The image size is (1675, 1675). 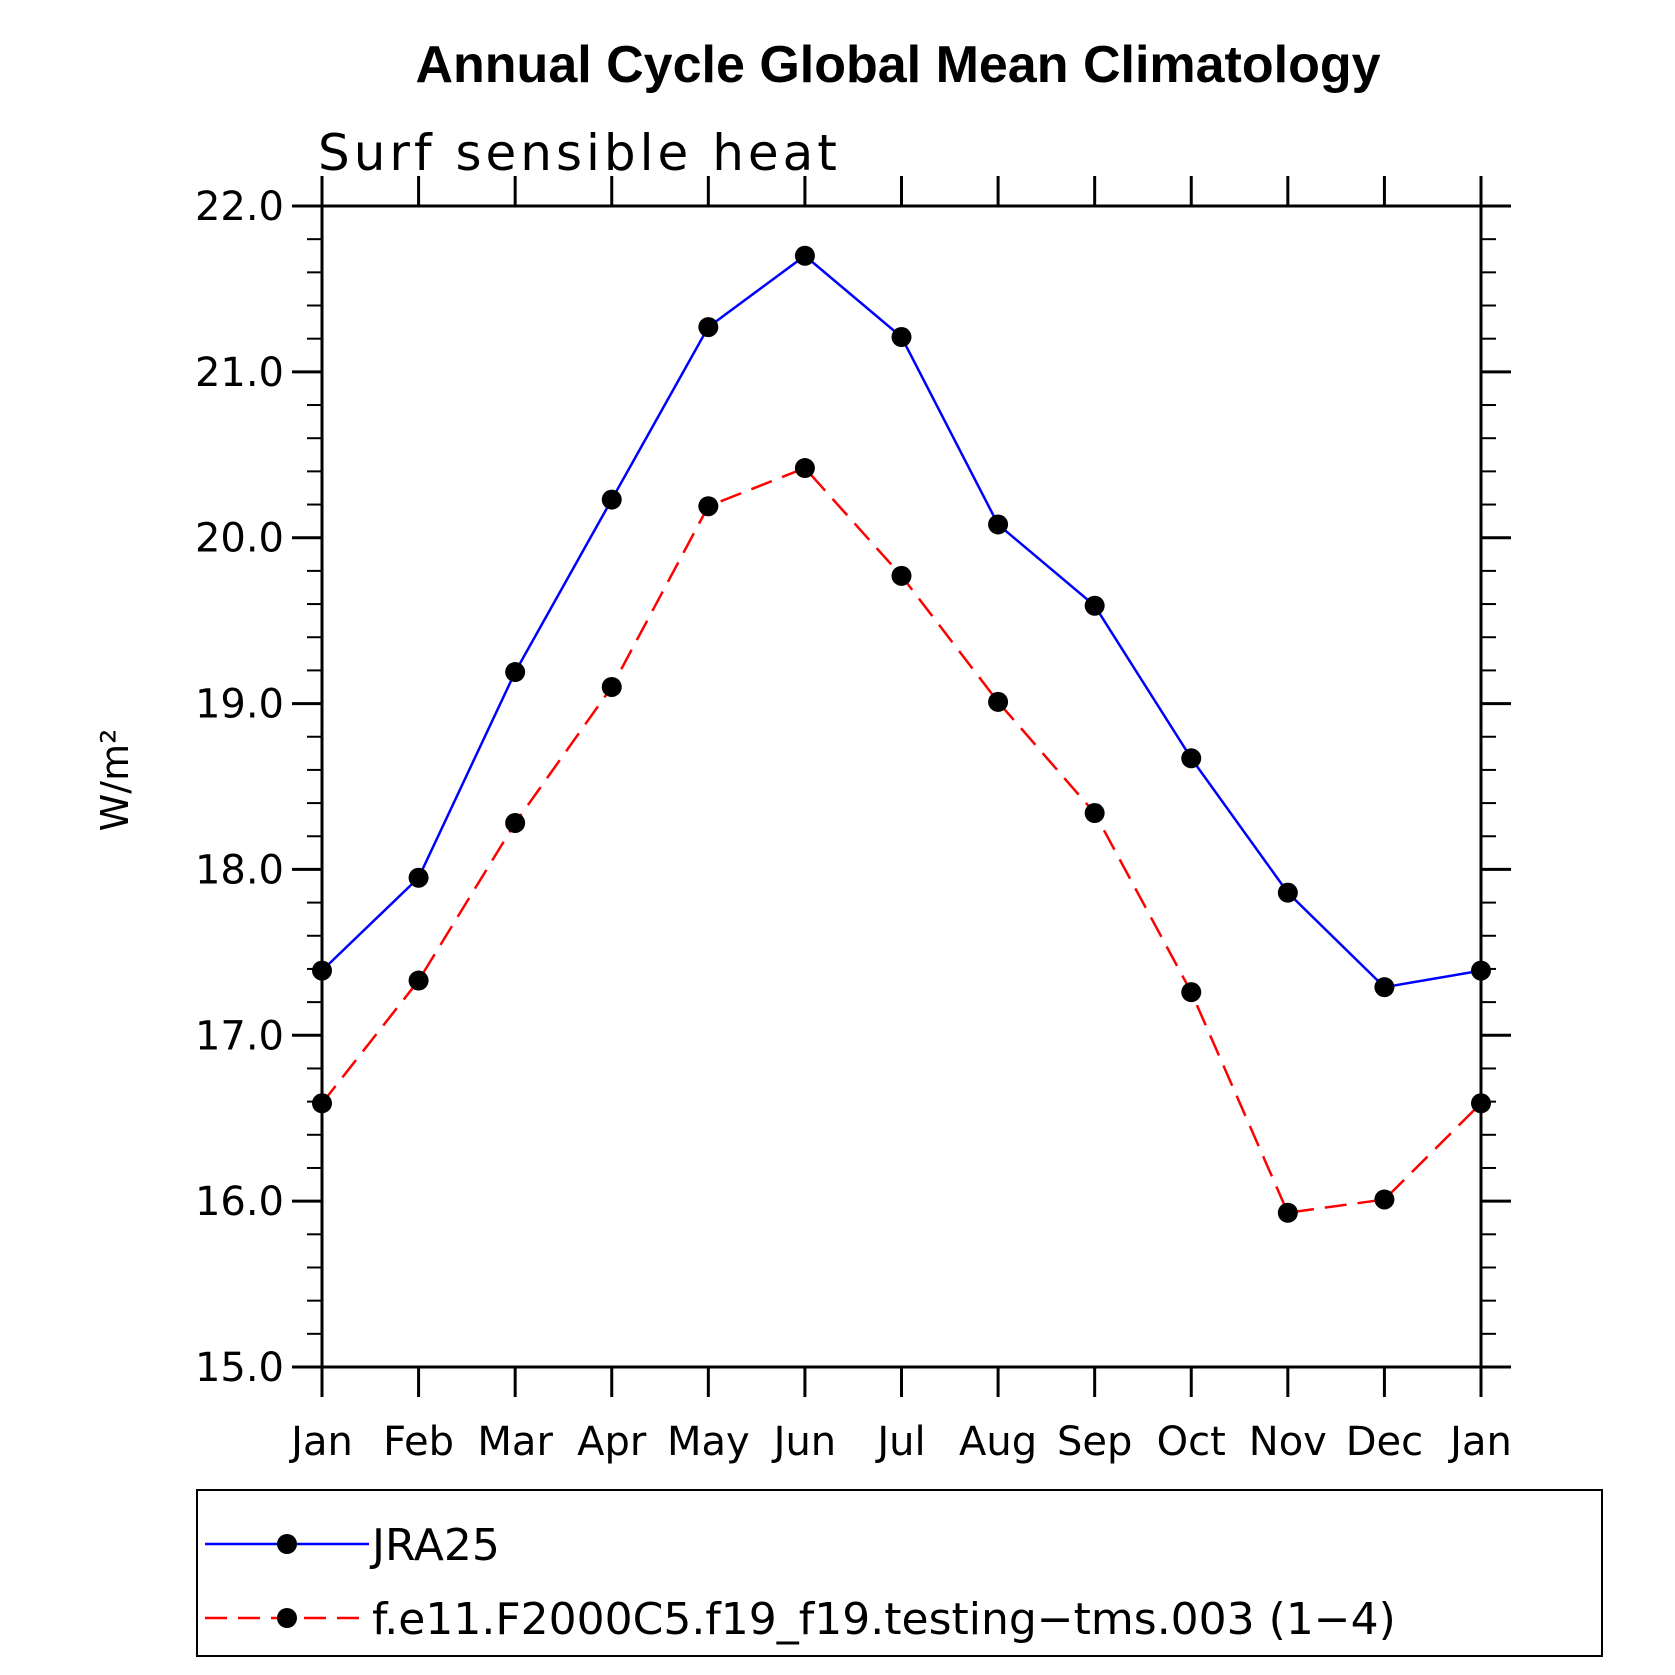 I want to click on x-tick-label: Aug, so click(x=998, y=1442).